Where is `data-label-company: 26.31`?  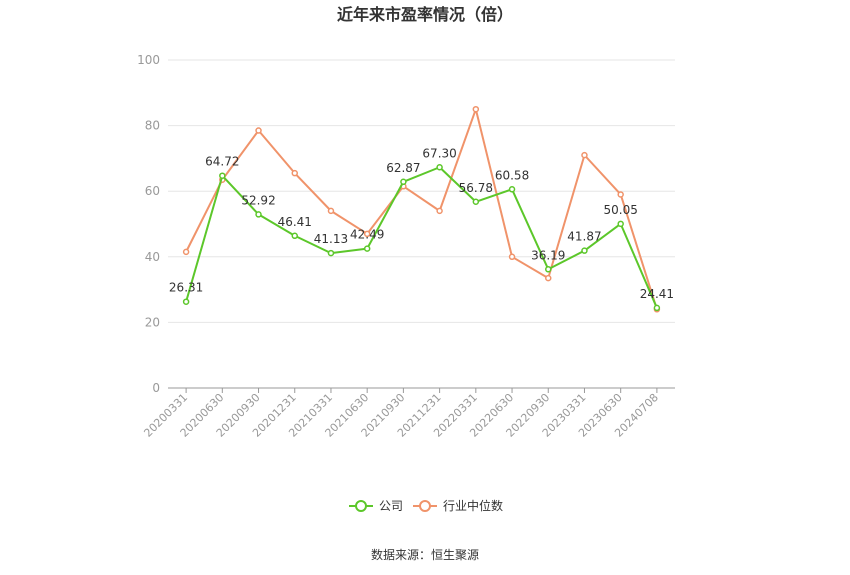 data-label-company: 26.31 is located at coordinates (186, 288).